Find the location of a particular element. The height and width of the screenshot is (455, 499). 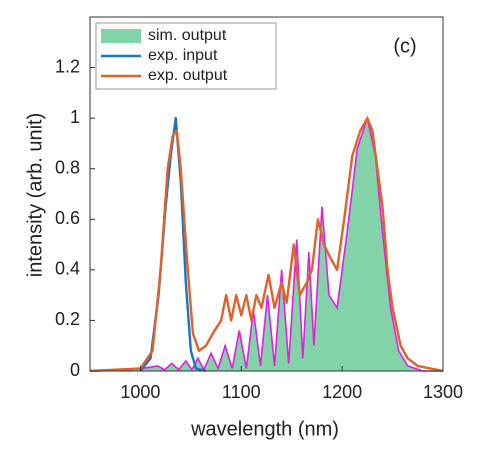

y-tick-label: 0.8 is located at coordinates (67, 167).